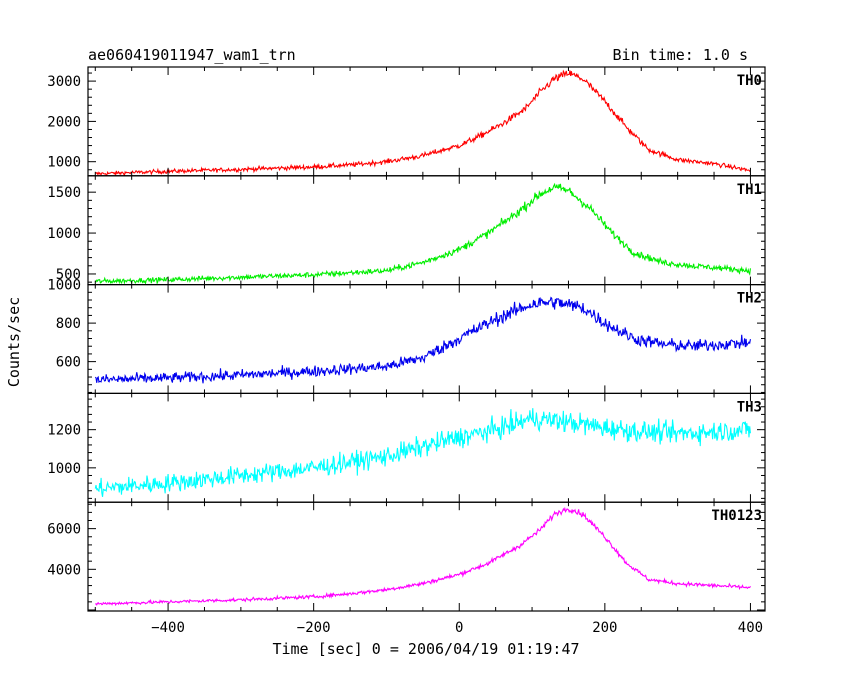 Image resolution: width=850 pixels, height=680 pixels. Describe the element at coordinates (422, 556) in the screenshot. I see `series-line-th0123` at that location.